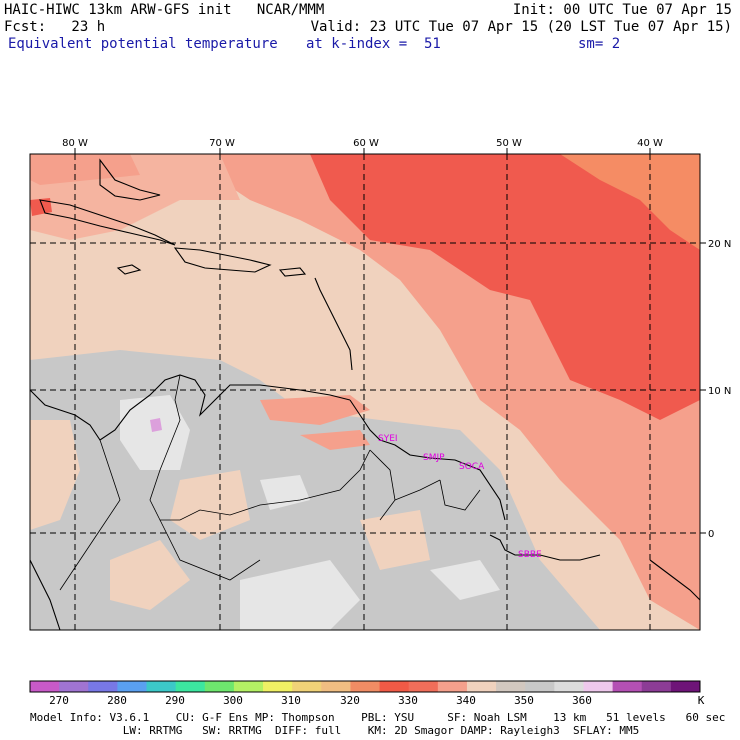 The width and height of the screenshot is (740, 740). Describe the element at coordinates (408, 700) in the screenshot. I see `colorbar-label-330: 330` at that location.